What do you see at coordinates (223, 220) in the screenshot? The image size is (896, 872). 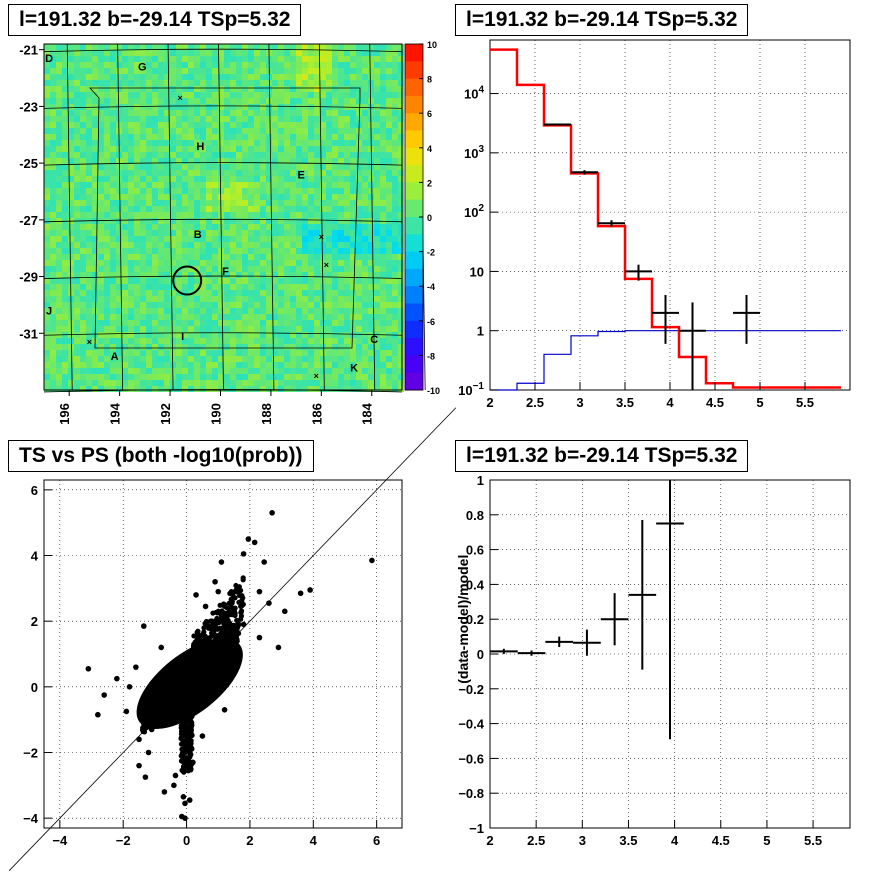 I see `map-parallel` at bounding box center [223, 220].